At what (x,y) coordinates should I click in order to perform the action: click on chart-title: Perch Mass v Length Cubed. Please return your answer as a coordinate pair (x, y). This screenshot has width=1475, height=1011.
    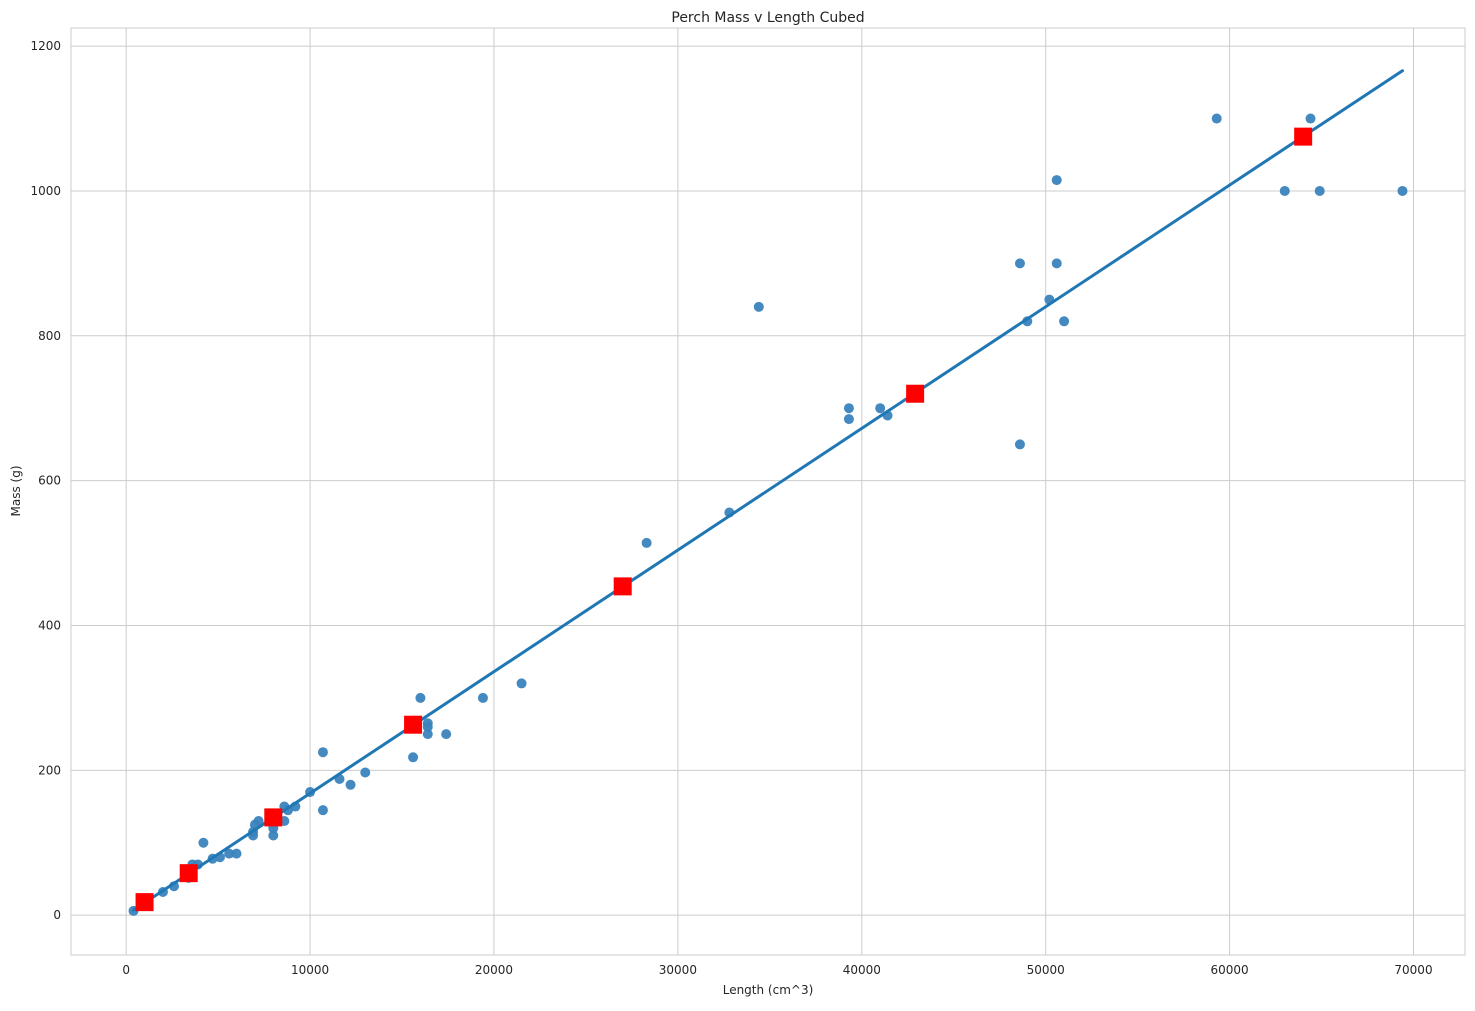
    Looking at the image, I should click on (767, 18).